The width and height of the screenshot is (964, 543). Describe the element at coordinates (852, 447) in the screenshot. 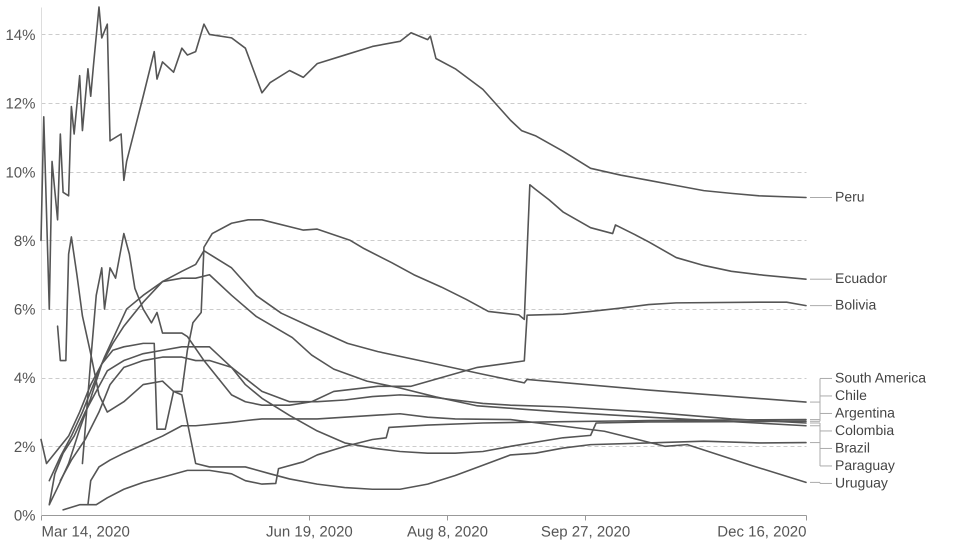

I see `text: Brazil` at that location.